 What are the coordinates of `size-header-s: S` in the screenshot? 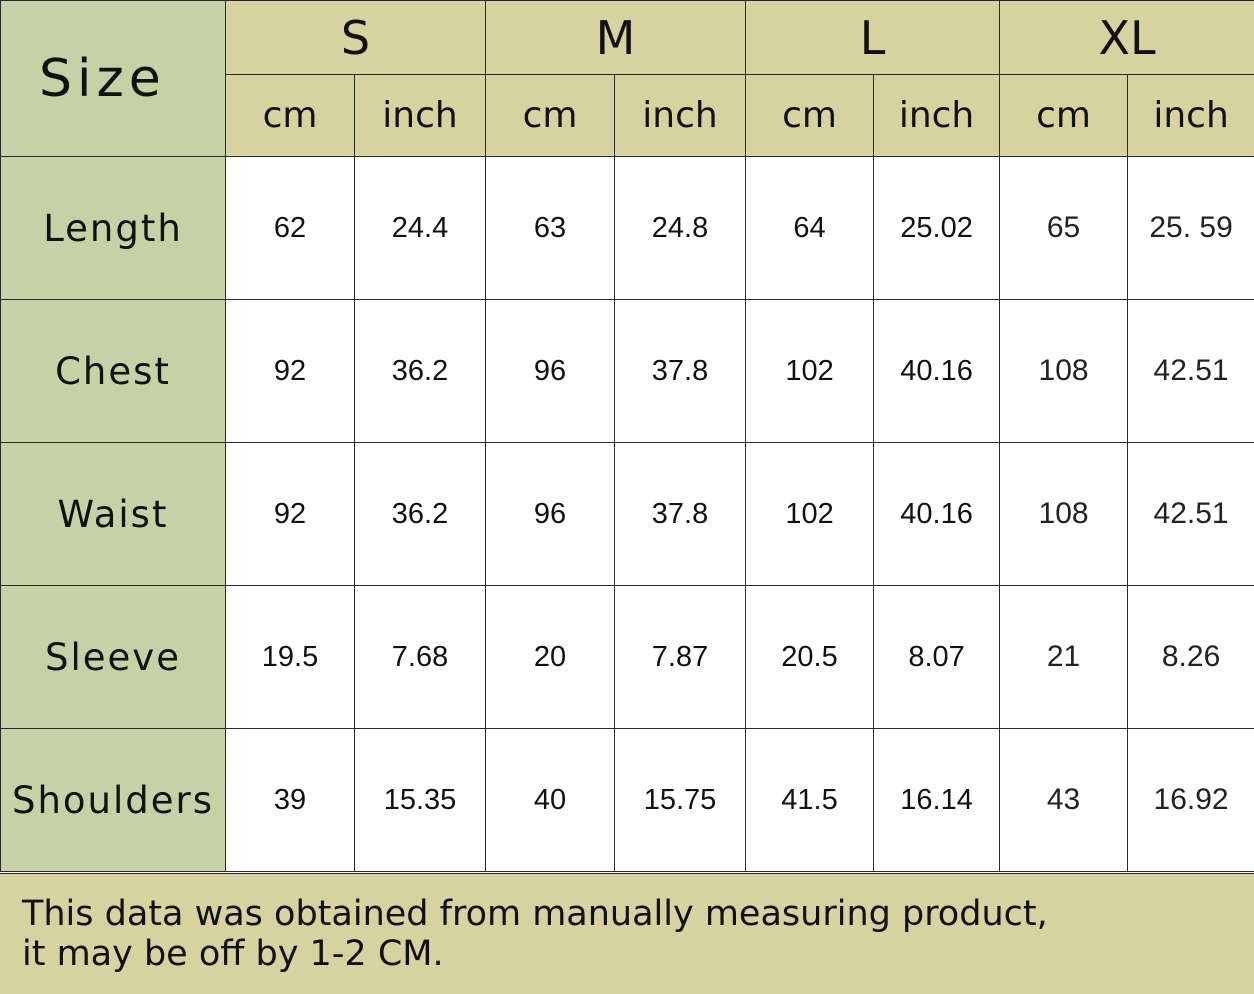 It's located at (355, 37).